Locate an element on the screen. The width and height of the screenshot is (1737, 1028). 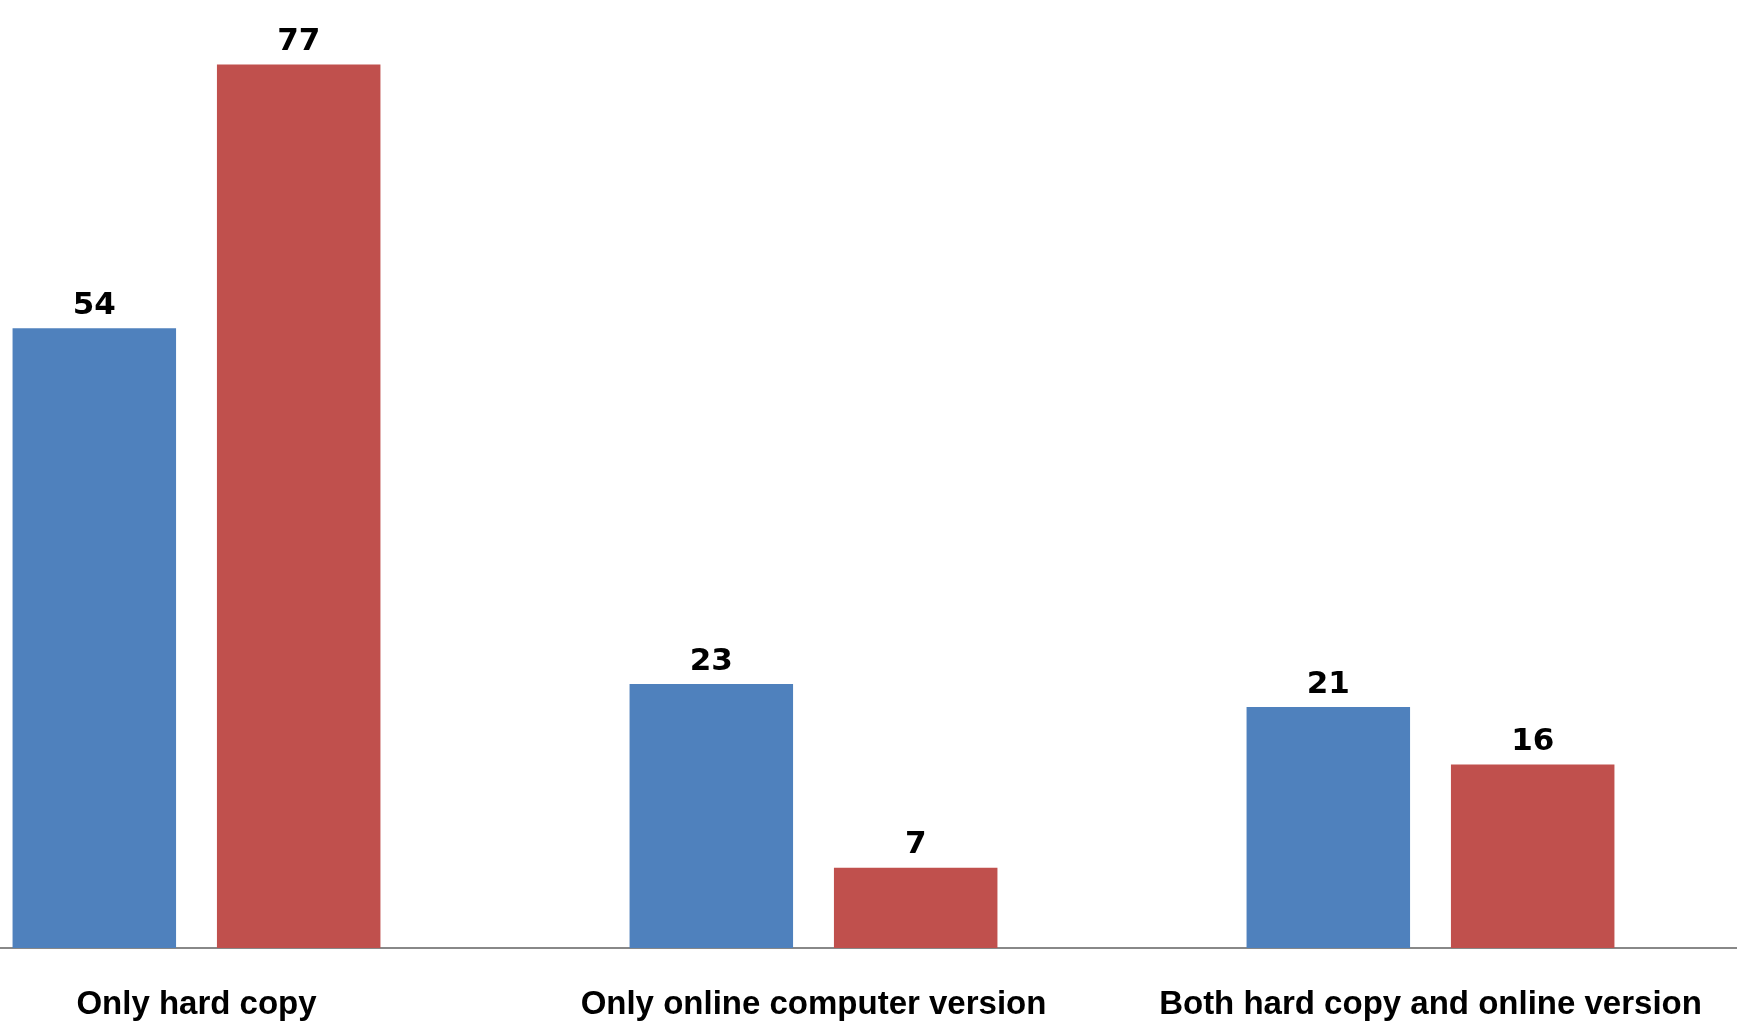
x-tick-label: Only online computer version is located at coordinates (813, 1002).